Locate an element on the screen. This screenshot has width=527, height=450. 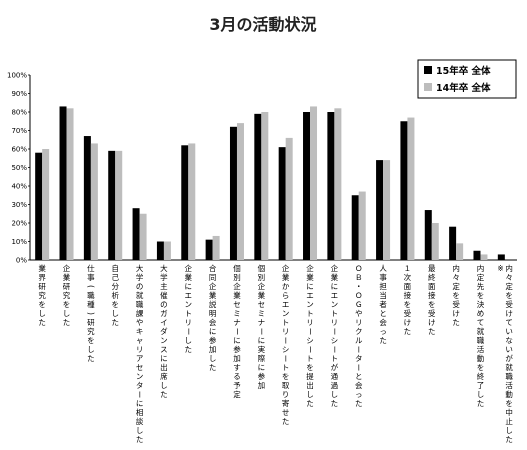
category-label-char: 同 is located at coordinates (213, 277).